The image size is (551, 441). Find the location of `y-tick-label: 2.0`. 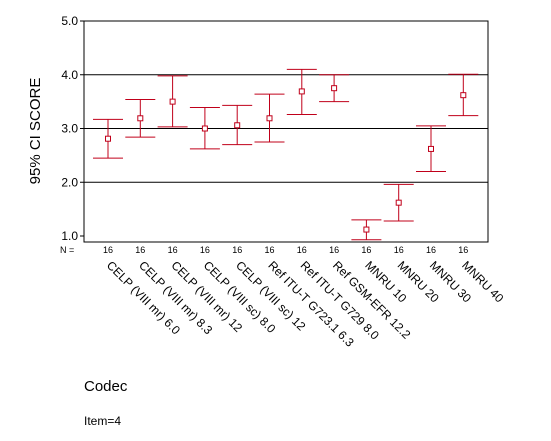

y-tick-label: 2.0 is located at coordinates (69, 182).